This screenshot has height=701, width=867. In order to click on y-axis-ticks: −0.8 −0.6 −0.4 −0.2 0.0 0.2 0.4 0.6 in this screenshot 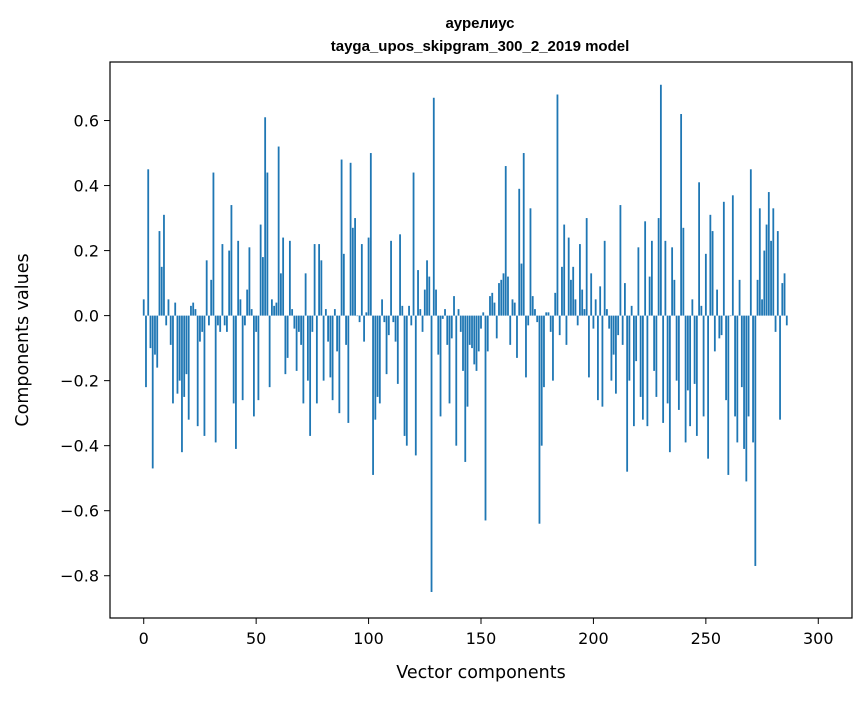, I will do `click(85, 349)`.